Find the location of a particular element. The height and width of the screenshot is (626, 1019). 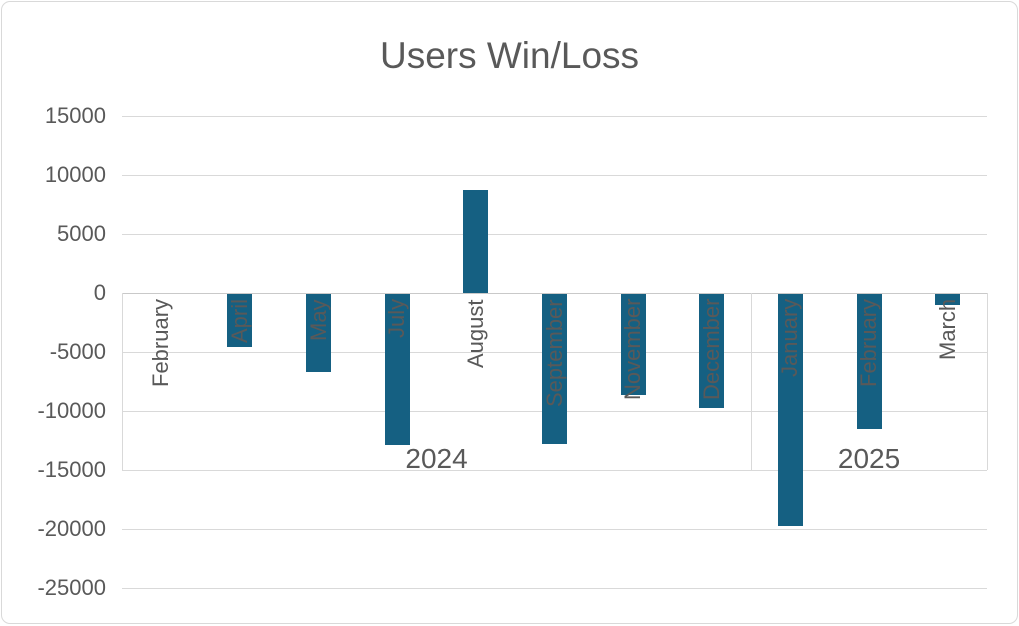

category-label: January is located at coordinates (790, 337).